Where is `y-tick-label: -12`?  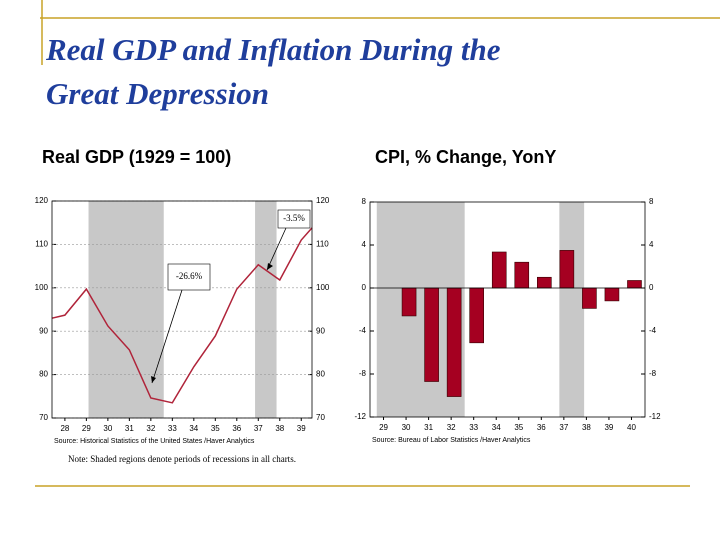
y-tick-label: -12 is located at coordinates (360, 416).